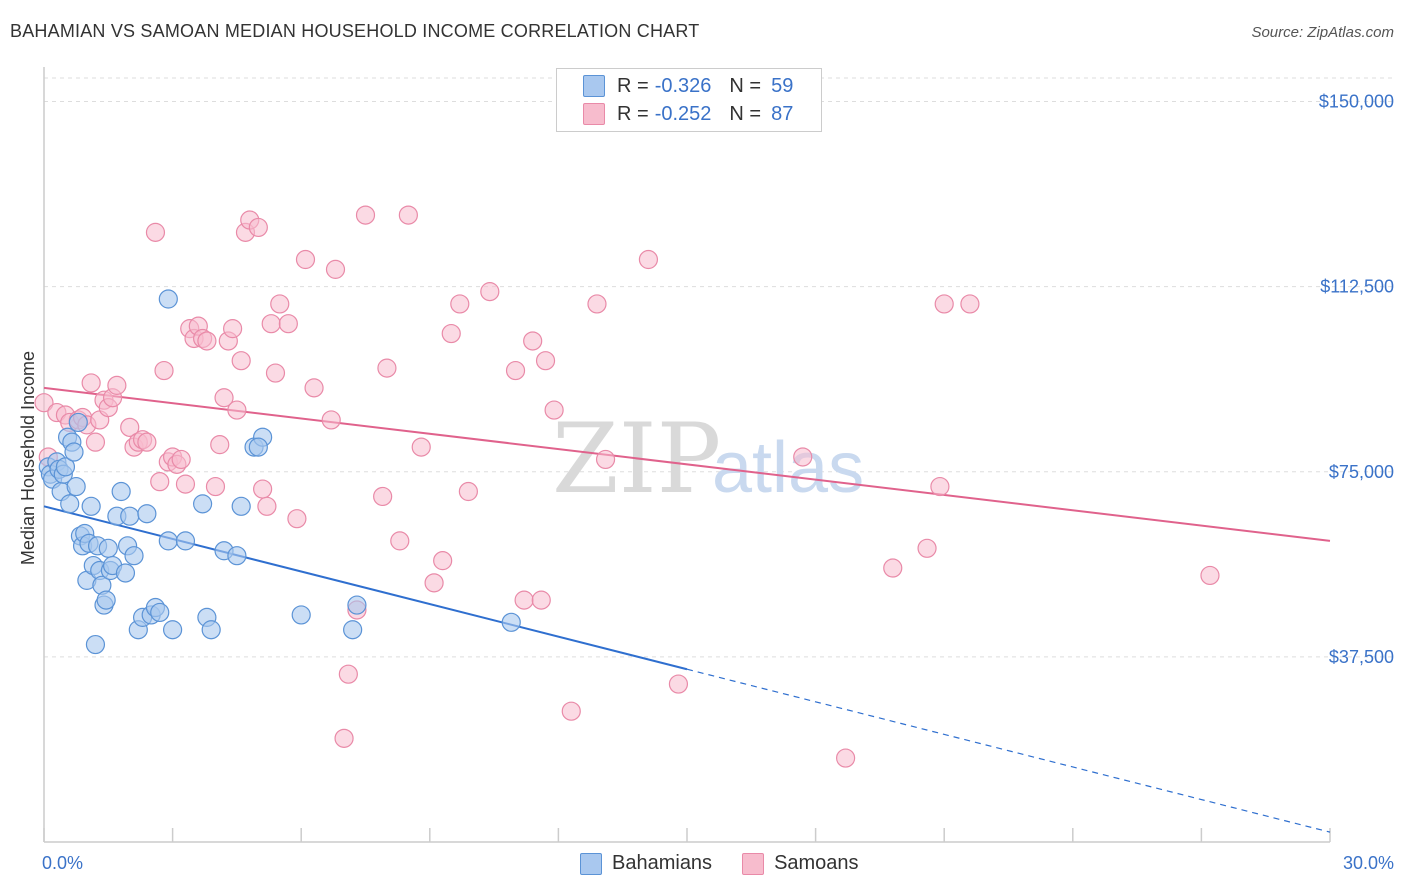  I want to click on legend-item-bahamians: Bahamians, so click(646, 863).